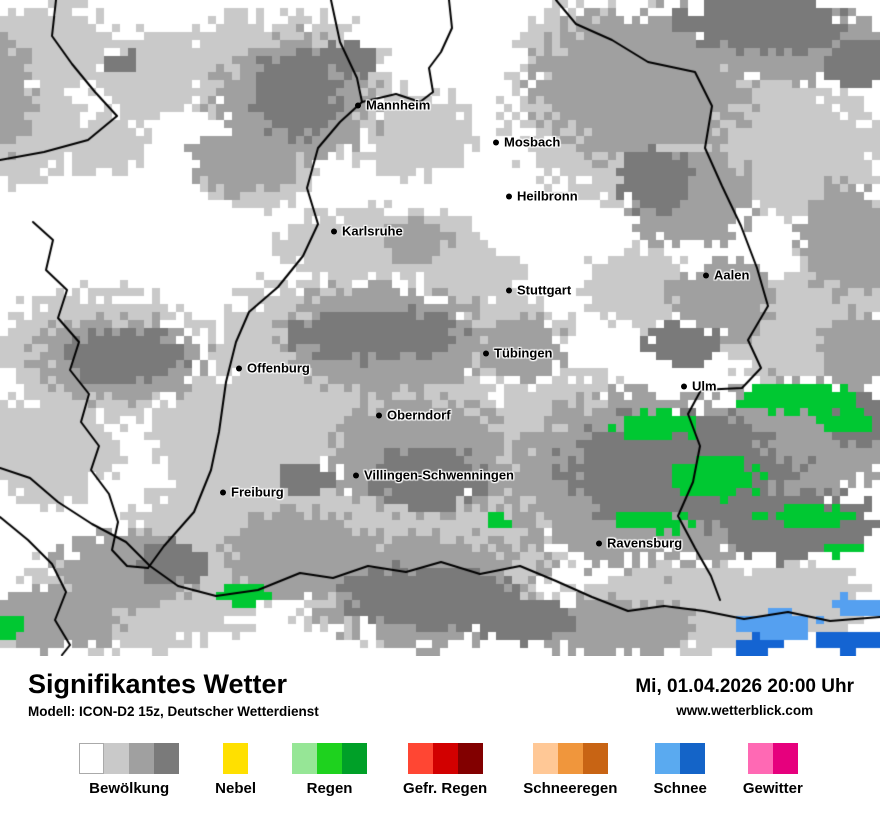 The image size is (880, 830). What do you see at coordinates (329, 788) in the screenshot?
I see `legend-label: Regen` at bounding box center [329, 788].